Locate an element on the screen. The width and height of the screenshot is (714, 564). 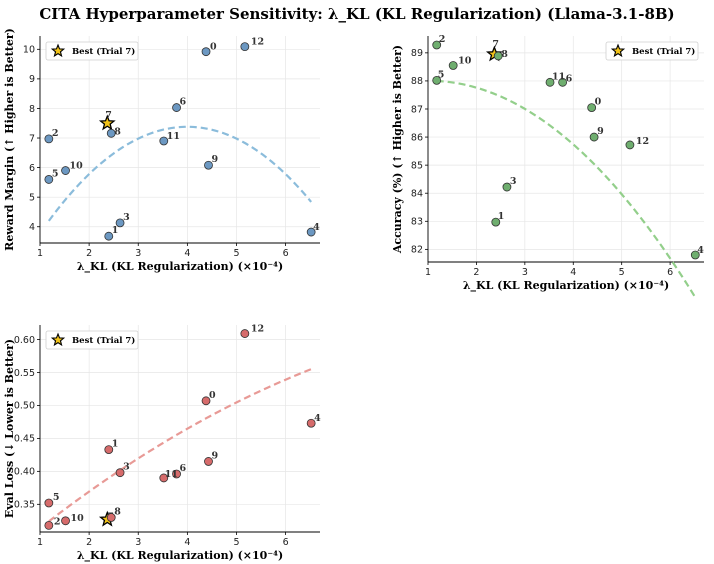
y-tick-label: 0.35 is located at coordinates (24, 505).